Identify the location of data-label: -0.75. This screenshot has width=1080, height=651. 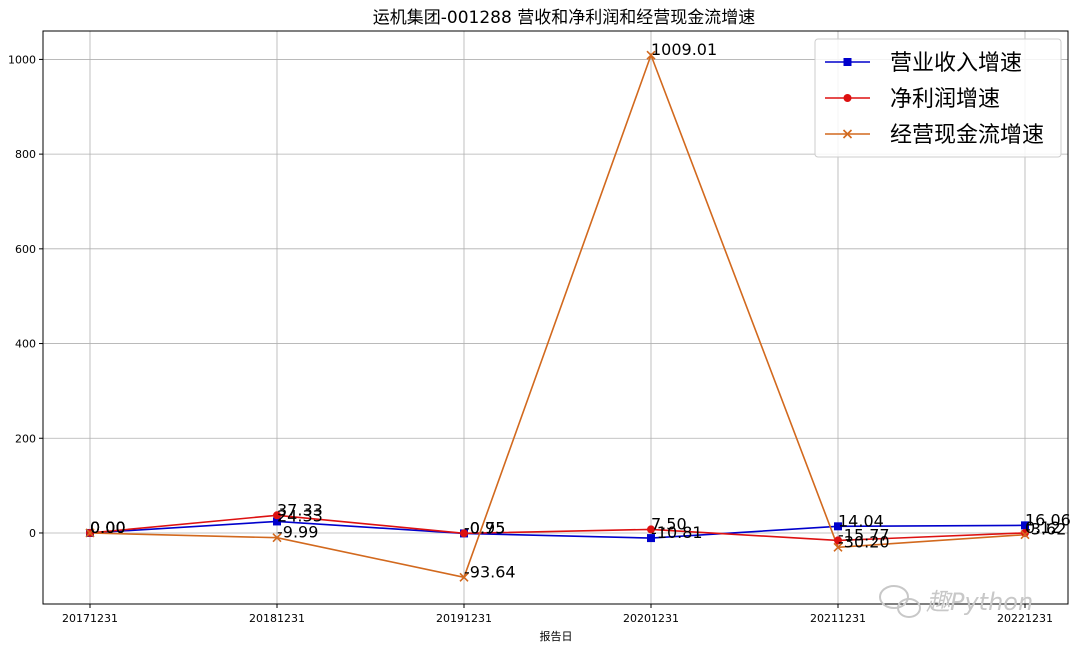
(484, 527).